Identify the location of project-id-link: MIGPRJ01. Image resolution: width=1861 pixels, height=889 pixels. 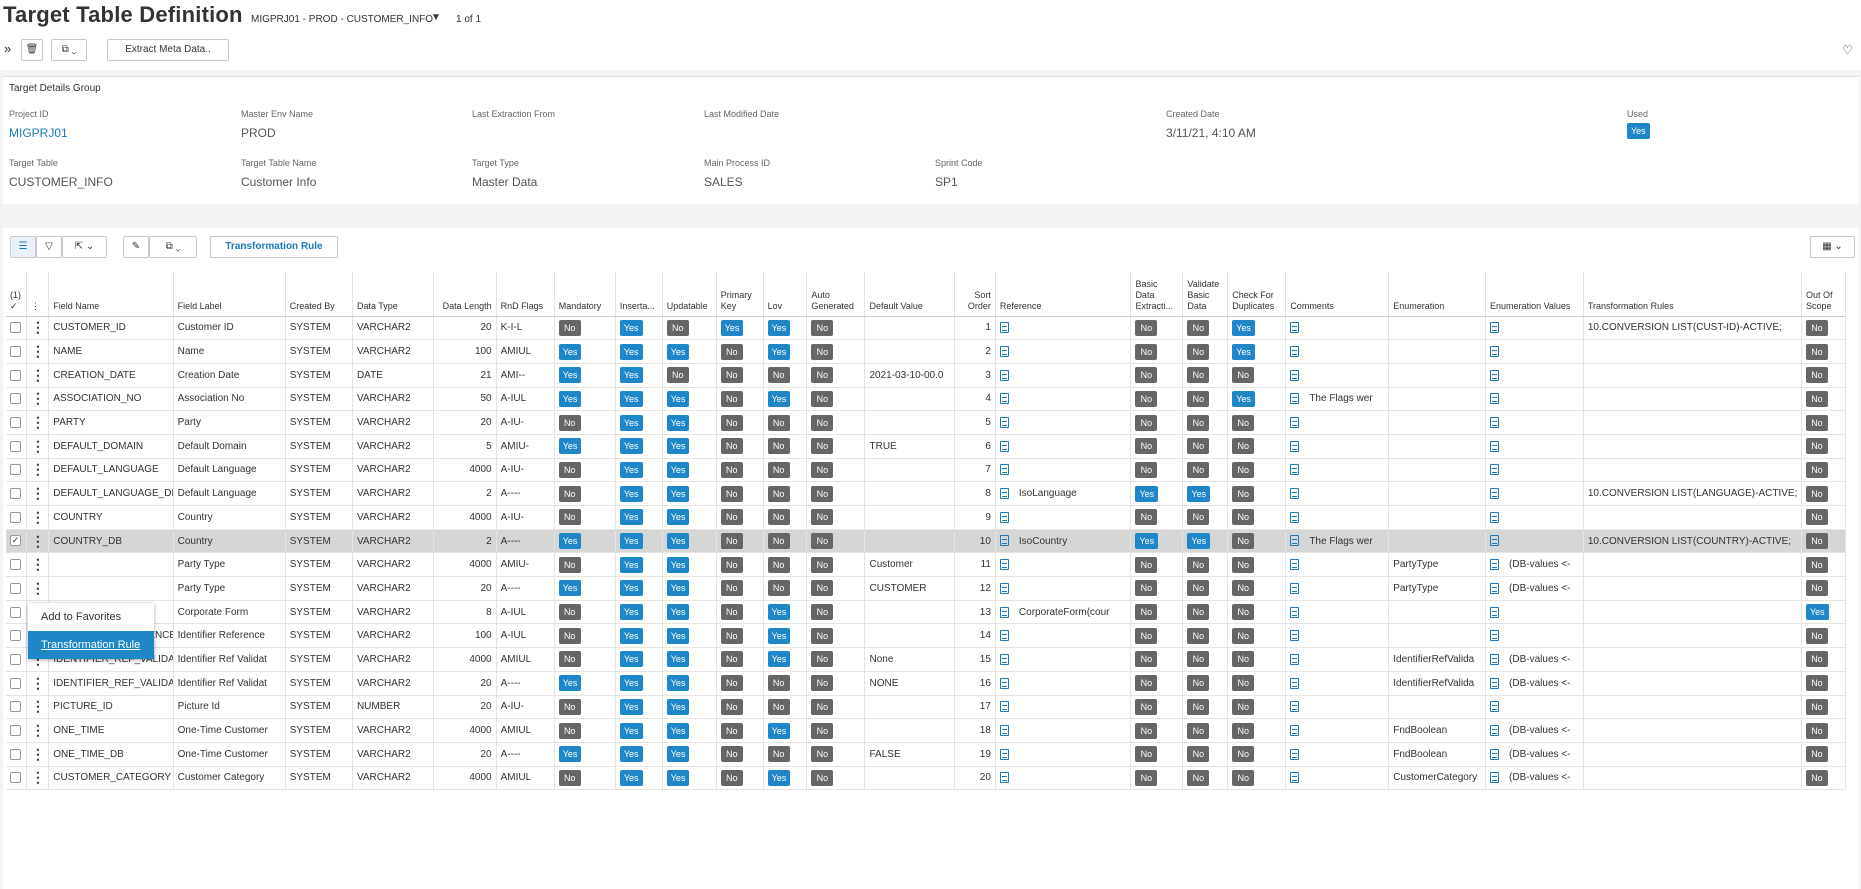
(38, 133).